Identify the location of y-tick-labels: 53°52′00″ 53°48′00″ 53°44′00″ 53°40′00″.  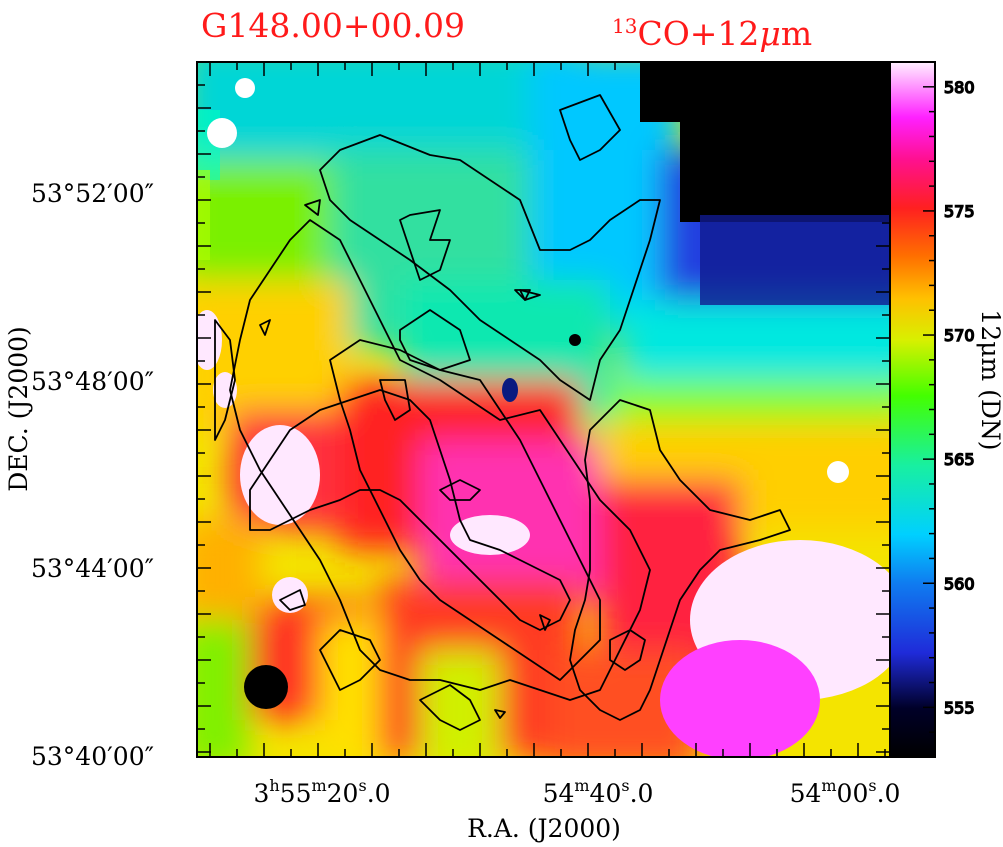
(92, 475).